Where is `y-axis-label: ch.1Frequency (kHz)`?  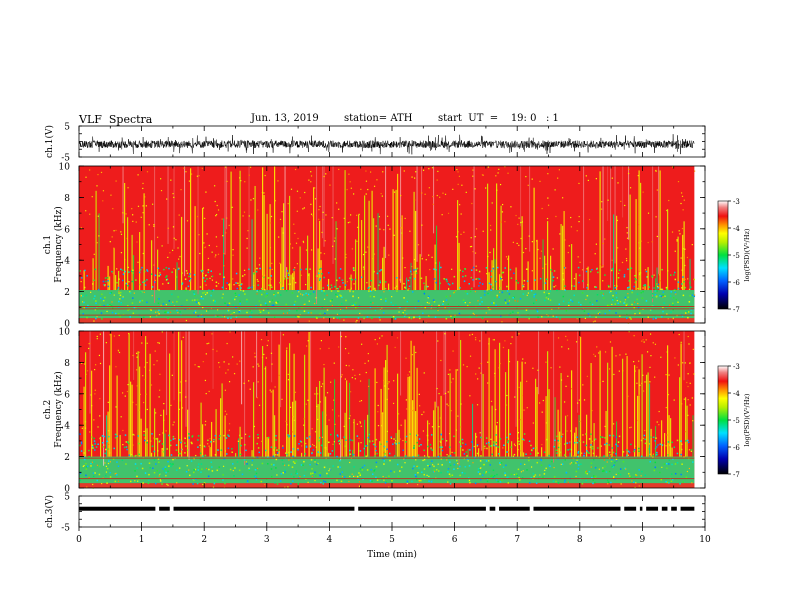
y-axis-label: ch.1Frequency (kHz) is located at coordinates (53, 244).